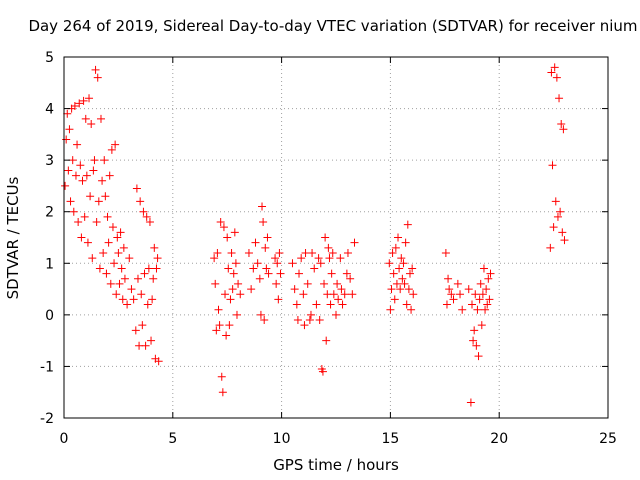 The width and height of the screenshot is (640, 480). What do you see at coordinates (499, 439) in the screenshot?
I see `x-tick-label: 20` at bounding box center [499, 439].